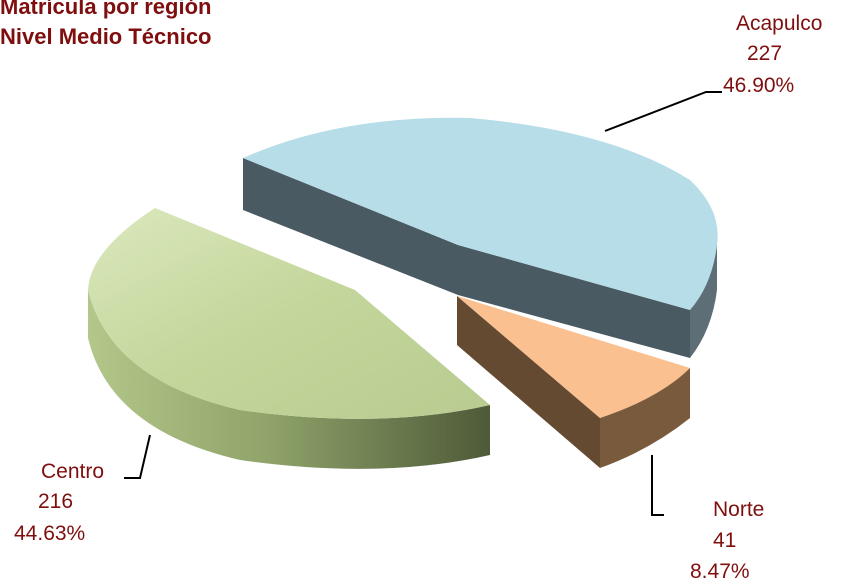 The width and height of the screenshot is (851, 586). Describe the element at coordinates (49, 533) in the screenshot. I see `label-centro-percent: 44.63%` at that location.